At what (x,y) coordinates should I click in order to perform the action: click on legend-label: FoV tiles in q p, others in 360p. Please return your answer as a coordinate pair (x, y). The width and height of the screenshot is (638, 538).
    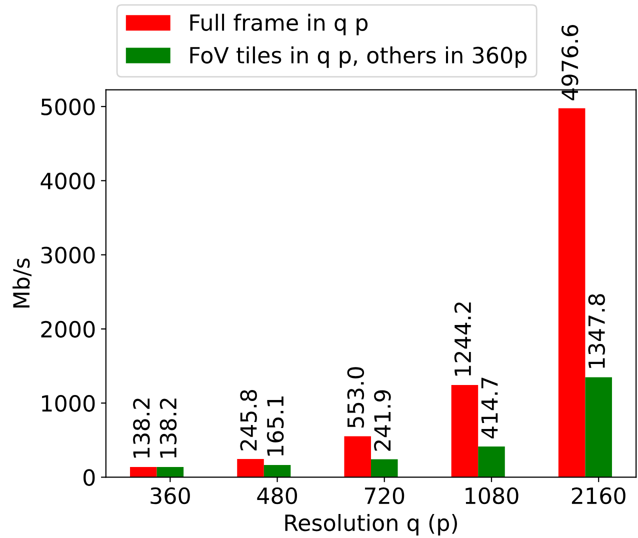
    Looking at the image, I should click on (358, 57).